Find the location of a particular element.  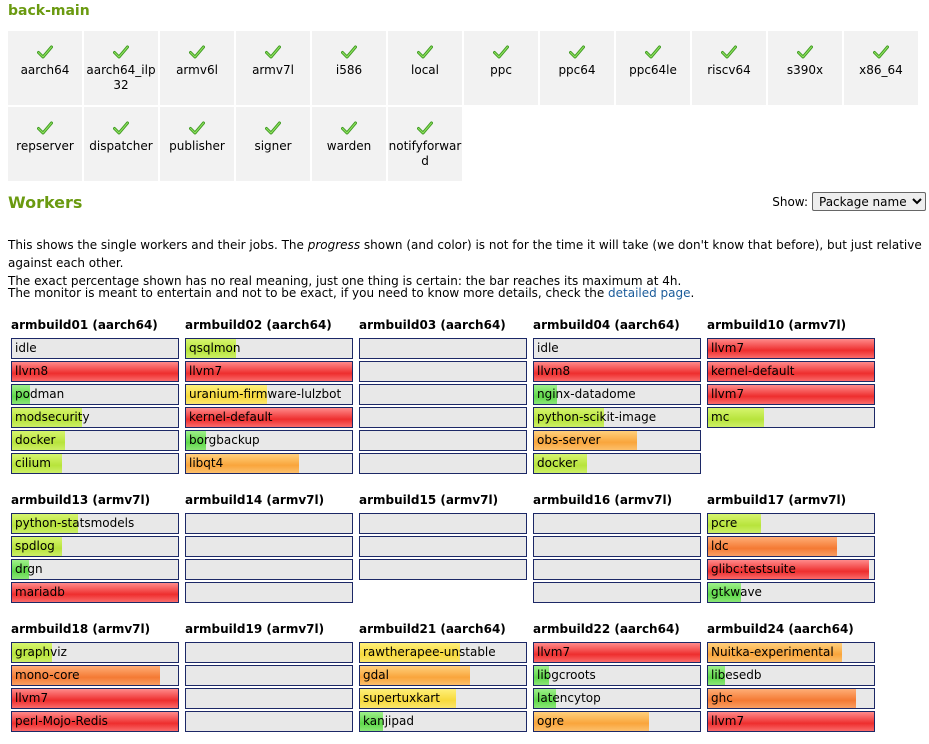

job-slot: mono-core is located at coordinates (95, 675).